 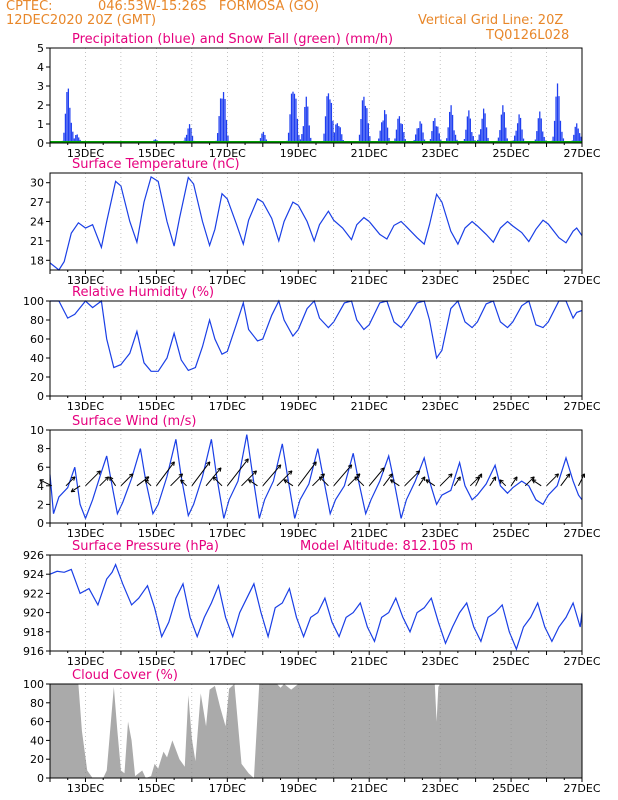 What do you see at coordinates (125, 675) in the screenshot?
I see `panel-title-cloud: Cloud Cover (%)` at bounding box center [125, 675].